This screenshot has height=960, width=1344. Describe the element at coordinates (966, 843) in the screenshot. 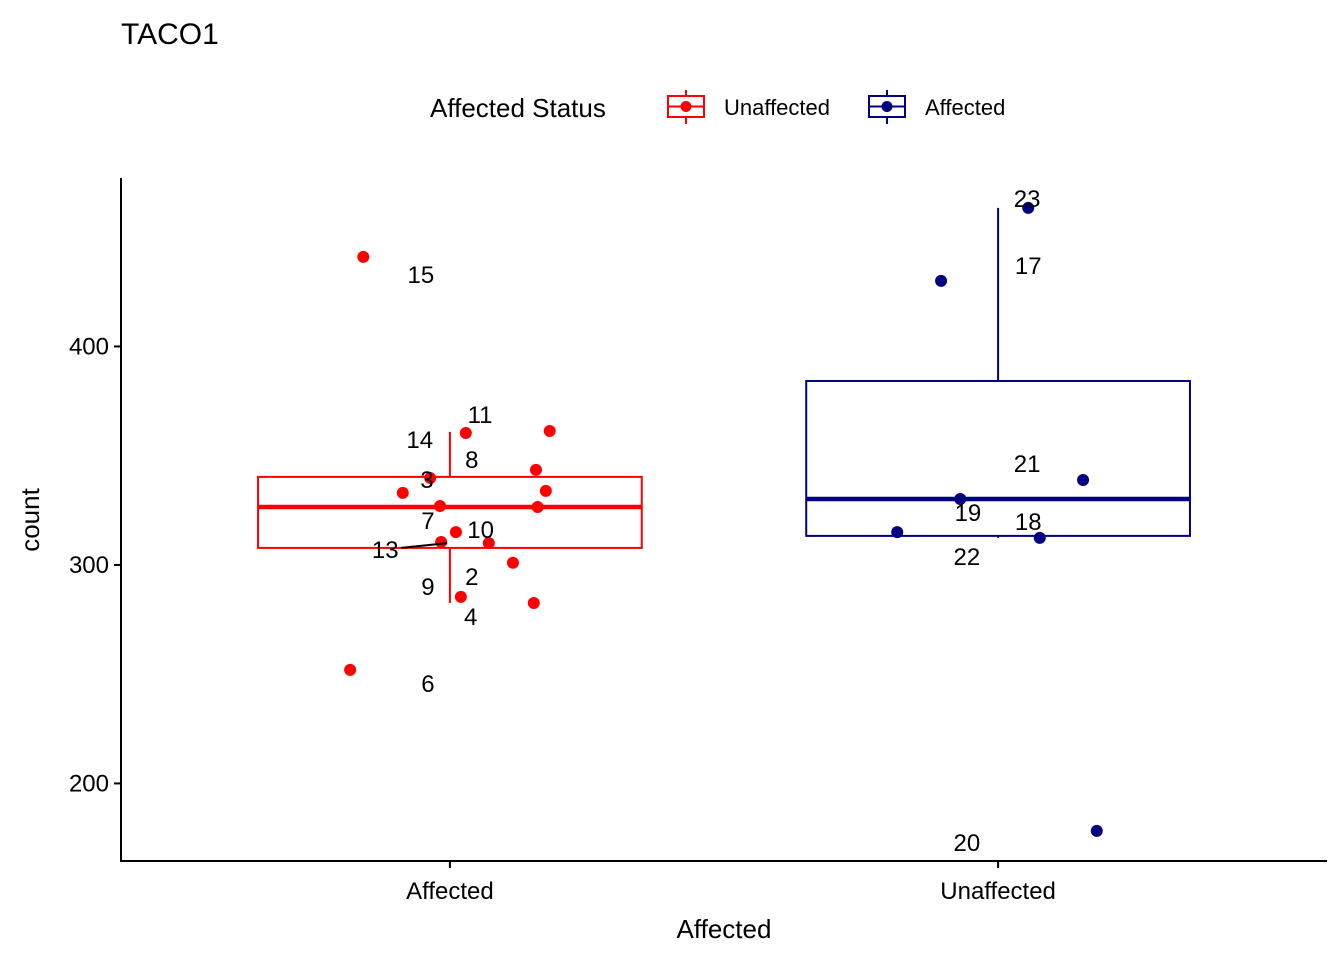

I see `point-label: 20` at that location.